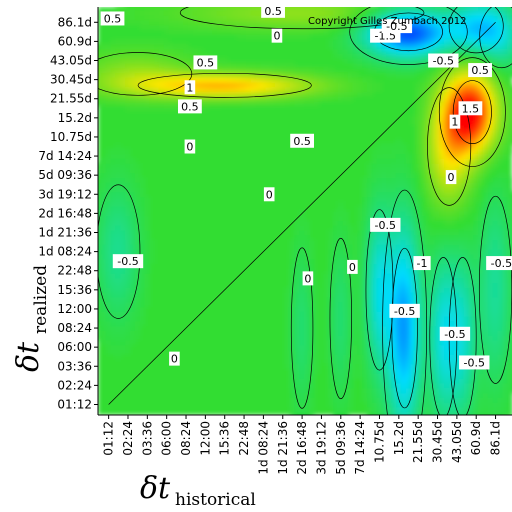 This screenshot has height=512, width=512. Describe the element at coordinates (190, 146) in the screenshot. I see `contour-label-bg` at that location.